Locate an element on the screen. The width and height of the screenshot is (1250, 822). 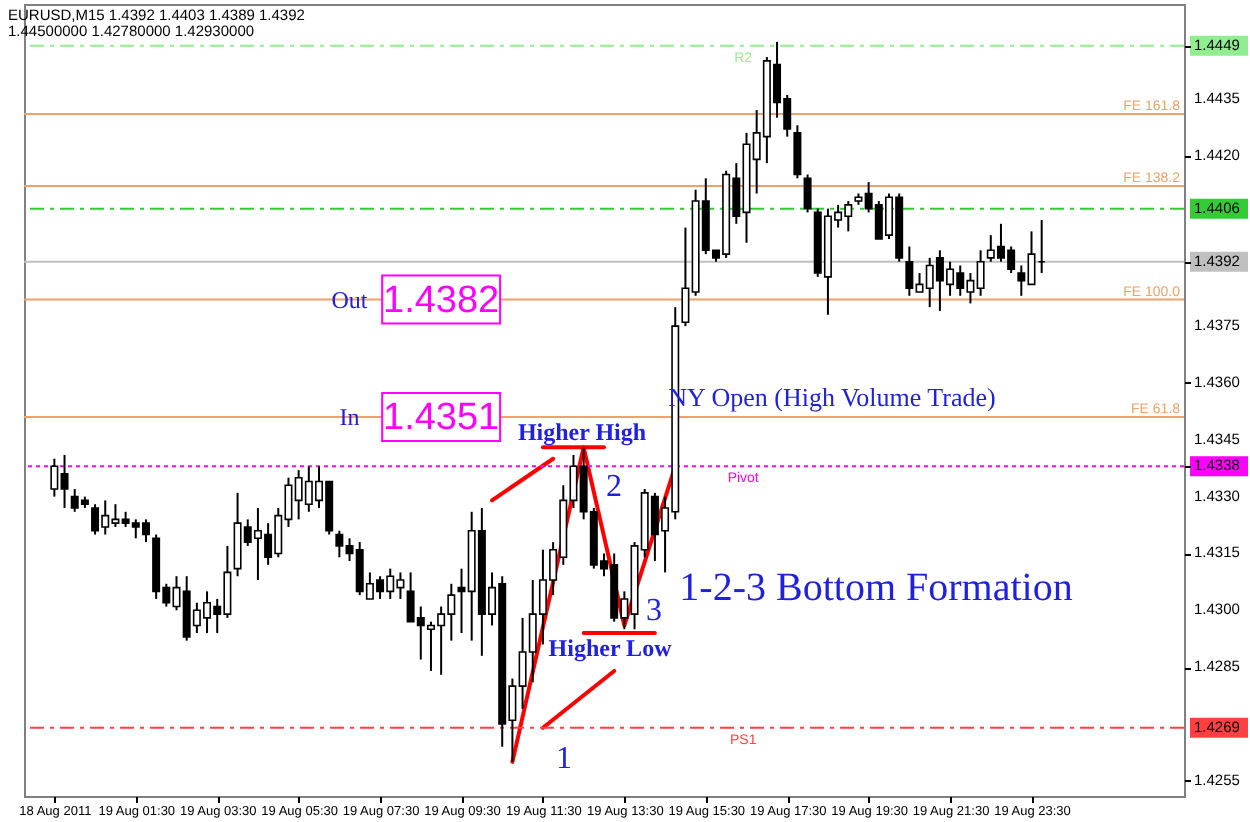
annotation: Higher High is located at coordinates (582, 432).